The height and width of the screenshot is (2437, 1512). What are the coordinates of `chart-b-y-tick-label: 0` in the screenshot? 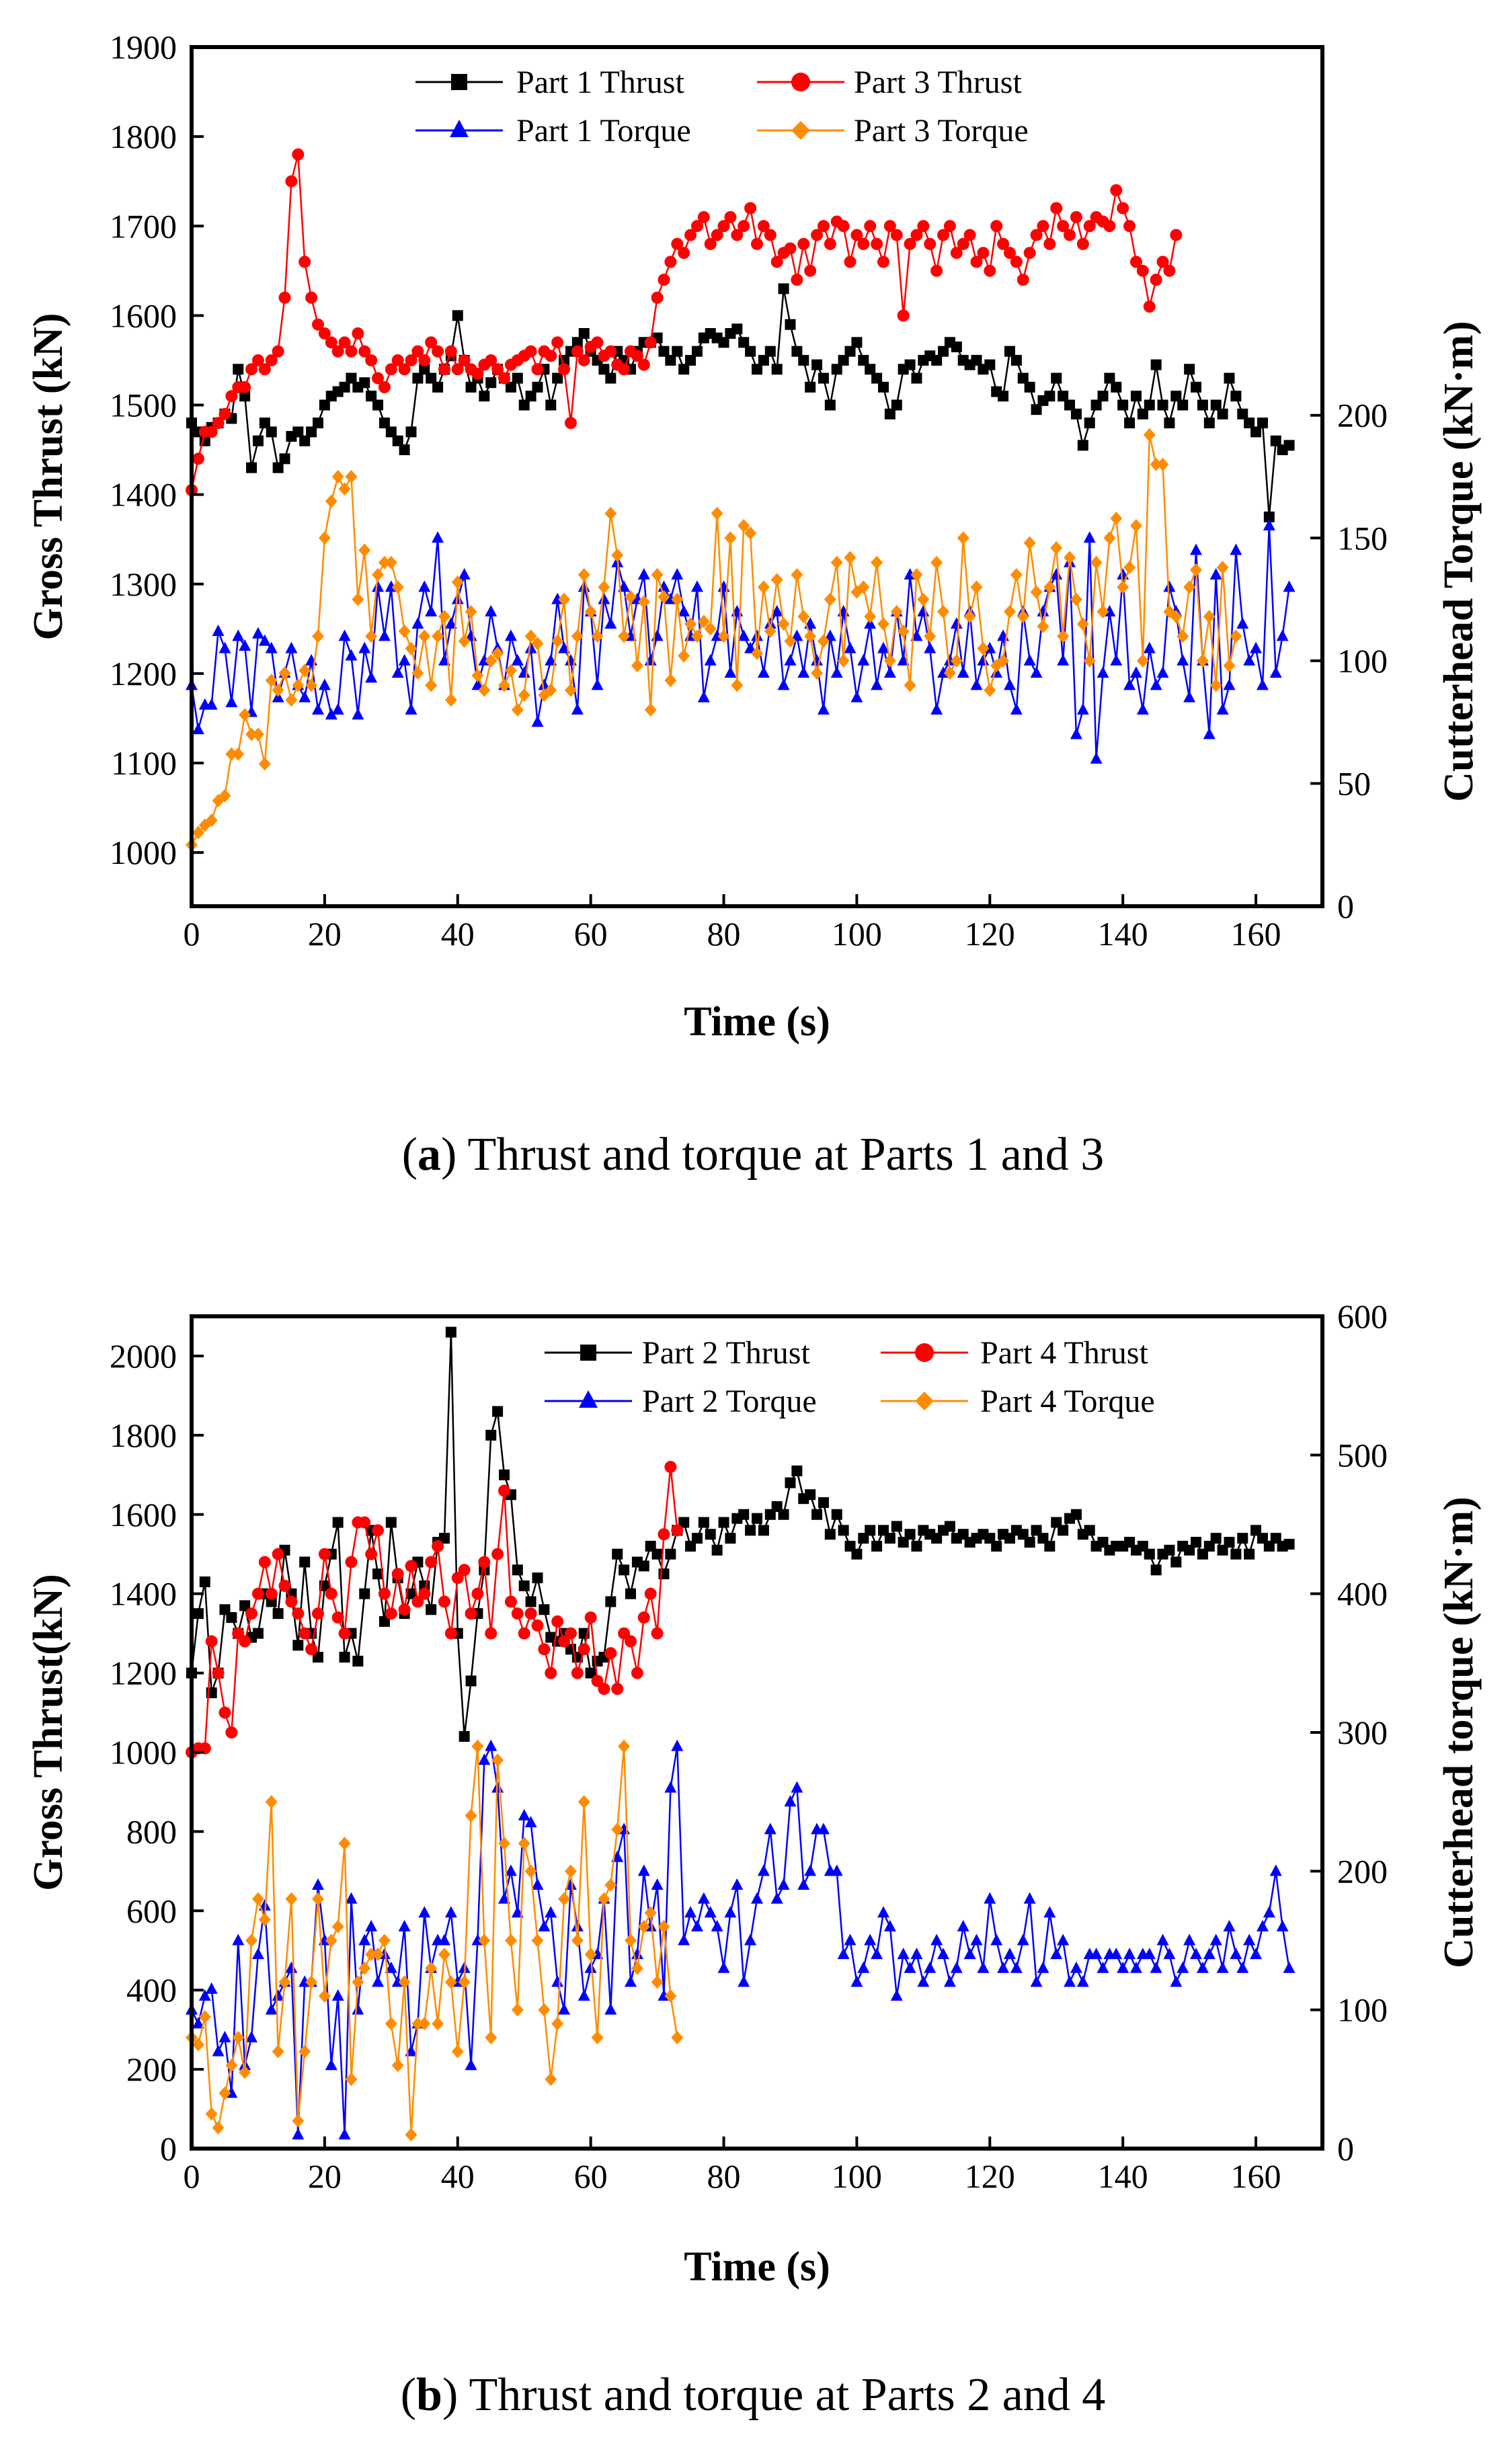 It's located at (168, 2148).